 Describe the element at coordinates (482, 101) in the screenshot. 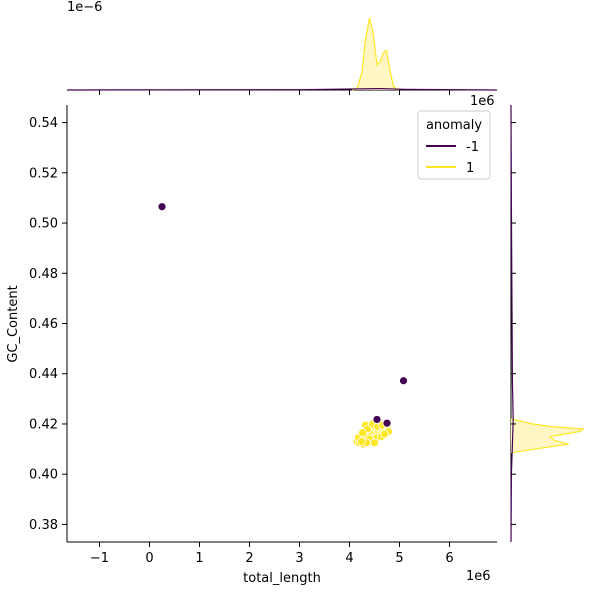

I see `right-marginal-offset-label: 1e6` at that location.